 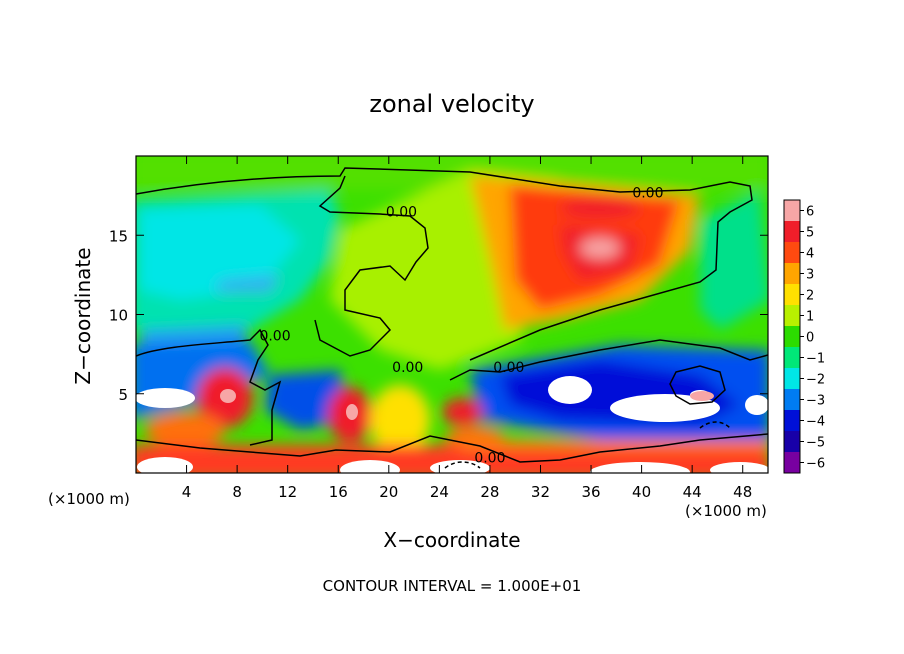 I want to click on y-tick-label: 5, so click(x=123, y=395).